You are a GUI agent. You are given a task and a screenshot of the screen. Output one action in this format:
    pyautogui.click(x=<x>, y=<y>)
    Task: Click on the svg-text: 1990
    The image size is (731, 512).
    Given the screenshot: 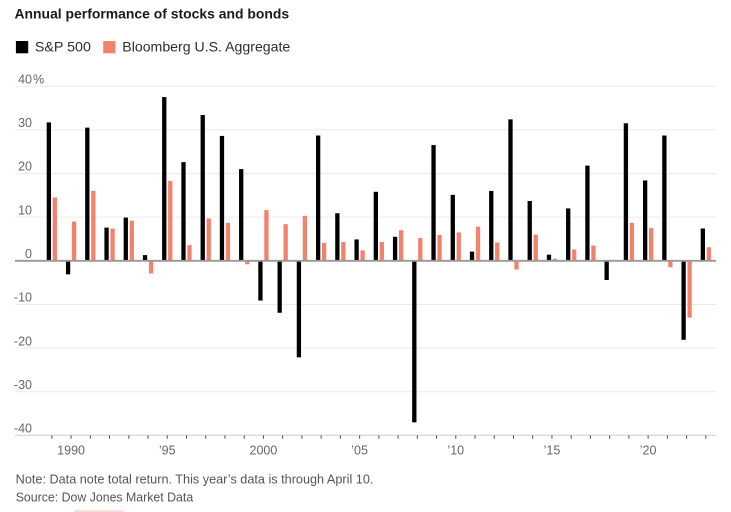 What is the action you would take?
    pyautogui.click(x=71, y=450)
    